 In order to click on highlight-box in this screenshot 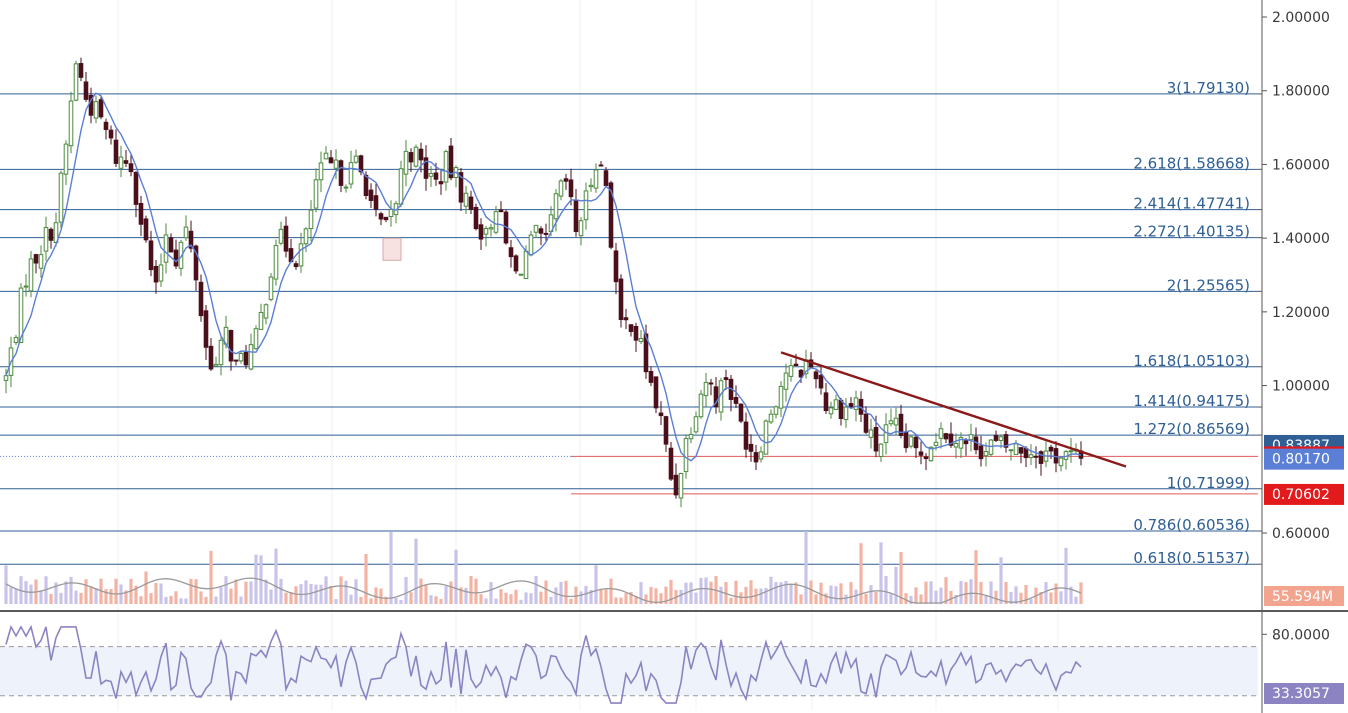, I will do `click(392, 249)`.